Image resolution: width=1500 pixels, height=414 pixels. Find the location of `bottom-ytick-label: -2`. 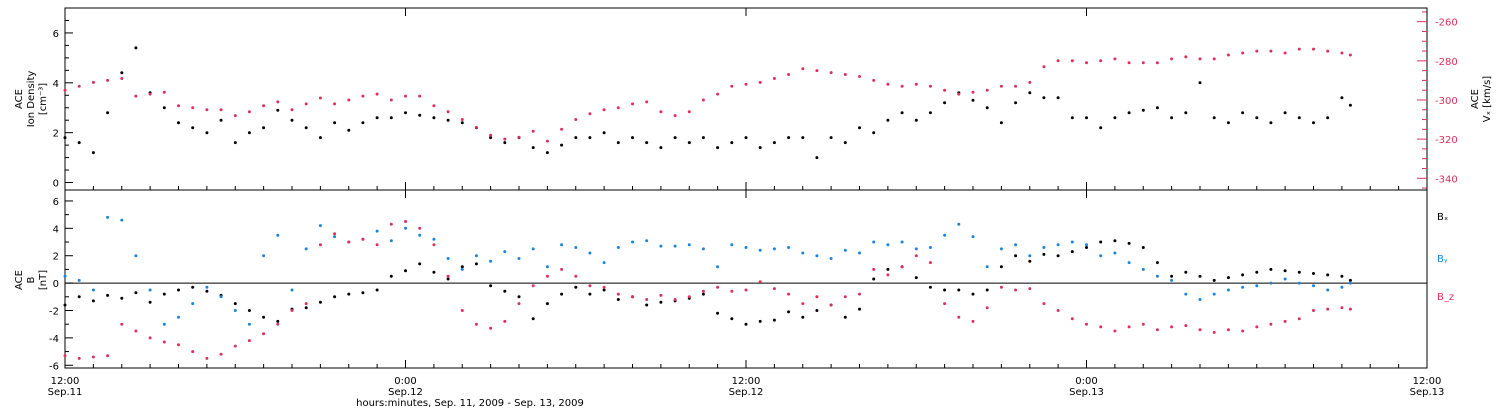

bottom-ytick-label: -2 is located at coordinates (54, 311).